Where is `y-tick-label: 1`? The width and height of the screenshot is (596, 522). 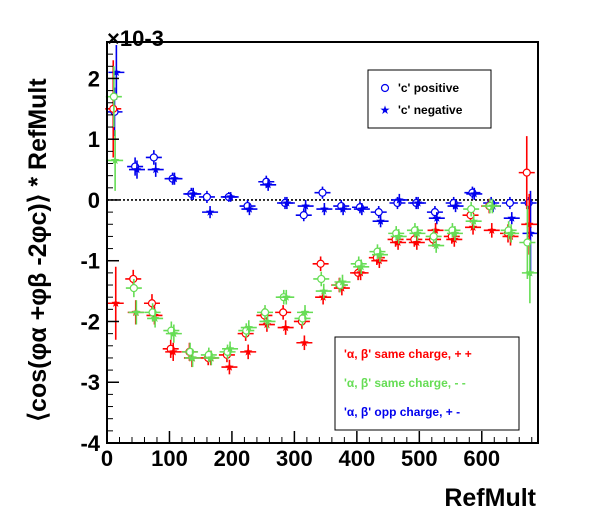 y-tick-label: 1 is located at coordinates (94, 139).